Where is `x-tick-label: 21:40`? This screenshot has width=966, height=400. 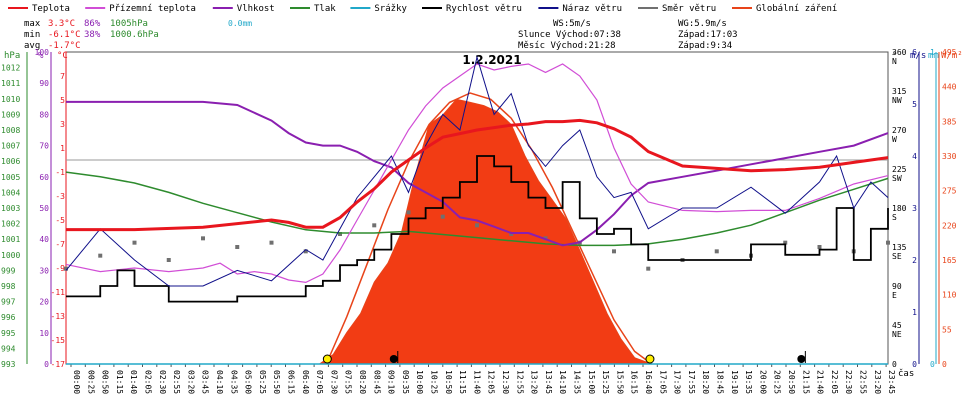
x-tick-label: 21:40 is located at coordinates (820, 382).